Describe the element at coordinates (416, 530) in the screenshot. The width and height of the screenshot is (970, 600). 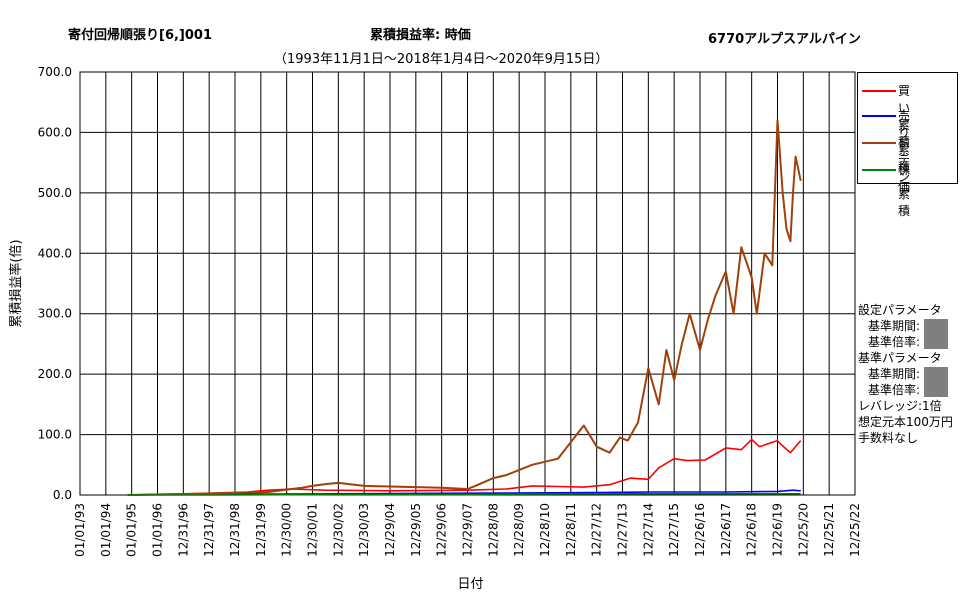
I see `x-tick-label: 12/29/05` at that location.